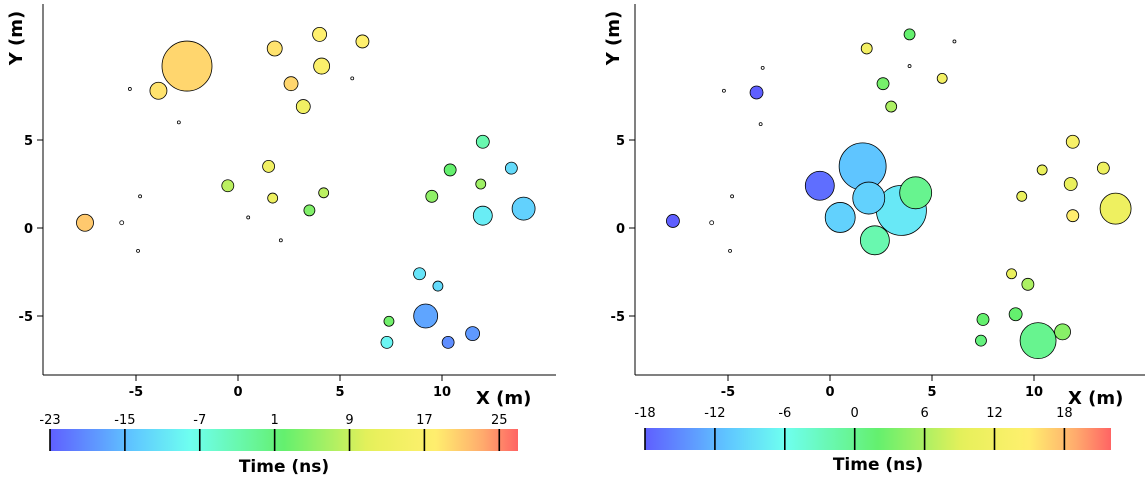 Image resolution: width=1145 pixels, height=478 pixels. I want to click on colorbar-tick-label: -12, so click(714, 413).